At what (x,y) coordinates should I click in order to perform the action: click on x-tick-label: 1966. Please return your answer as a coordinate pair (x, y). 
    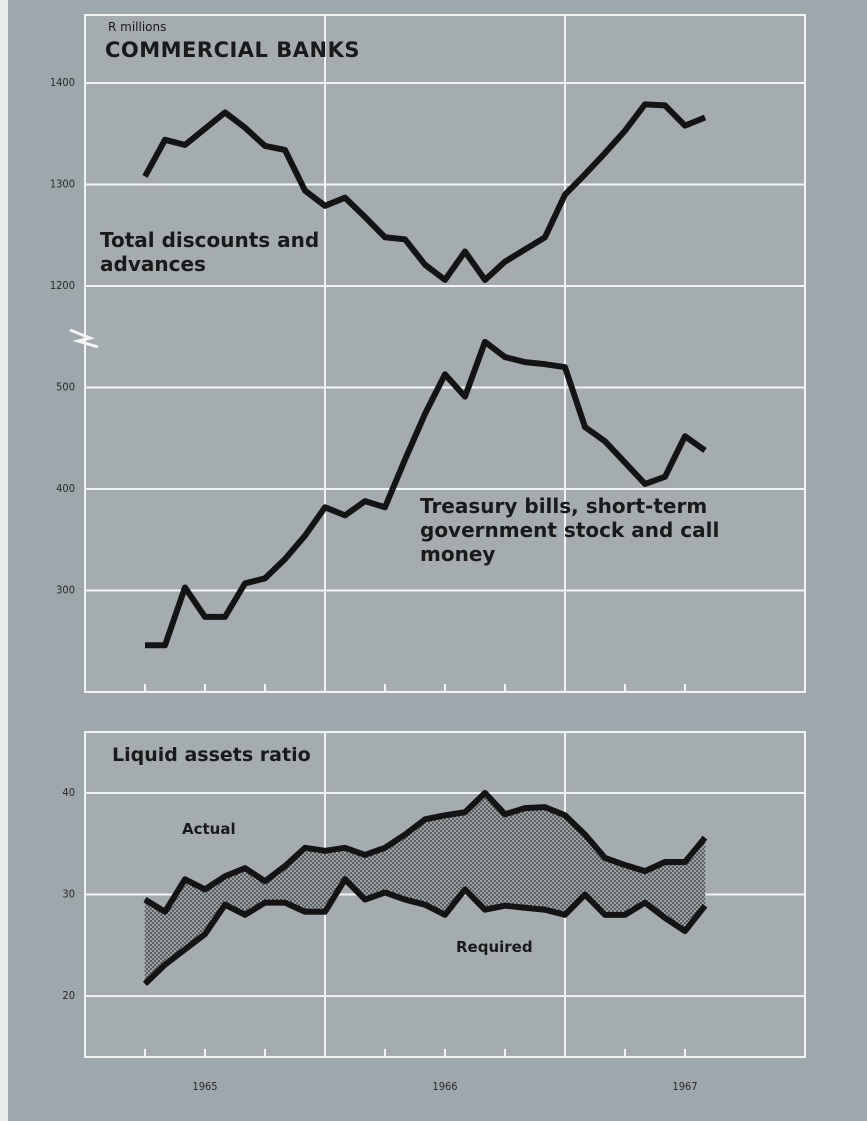
    Looking at the image, I should click on (444, 1086).